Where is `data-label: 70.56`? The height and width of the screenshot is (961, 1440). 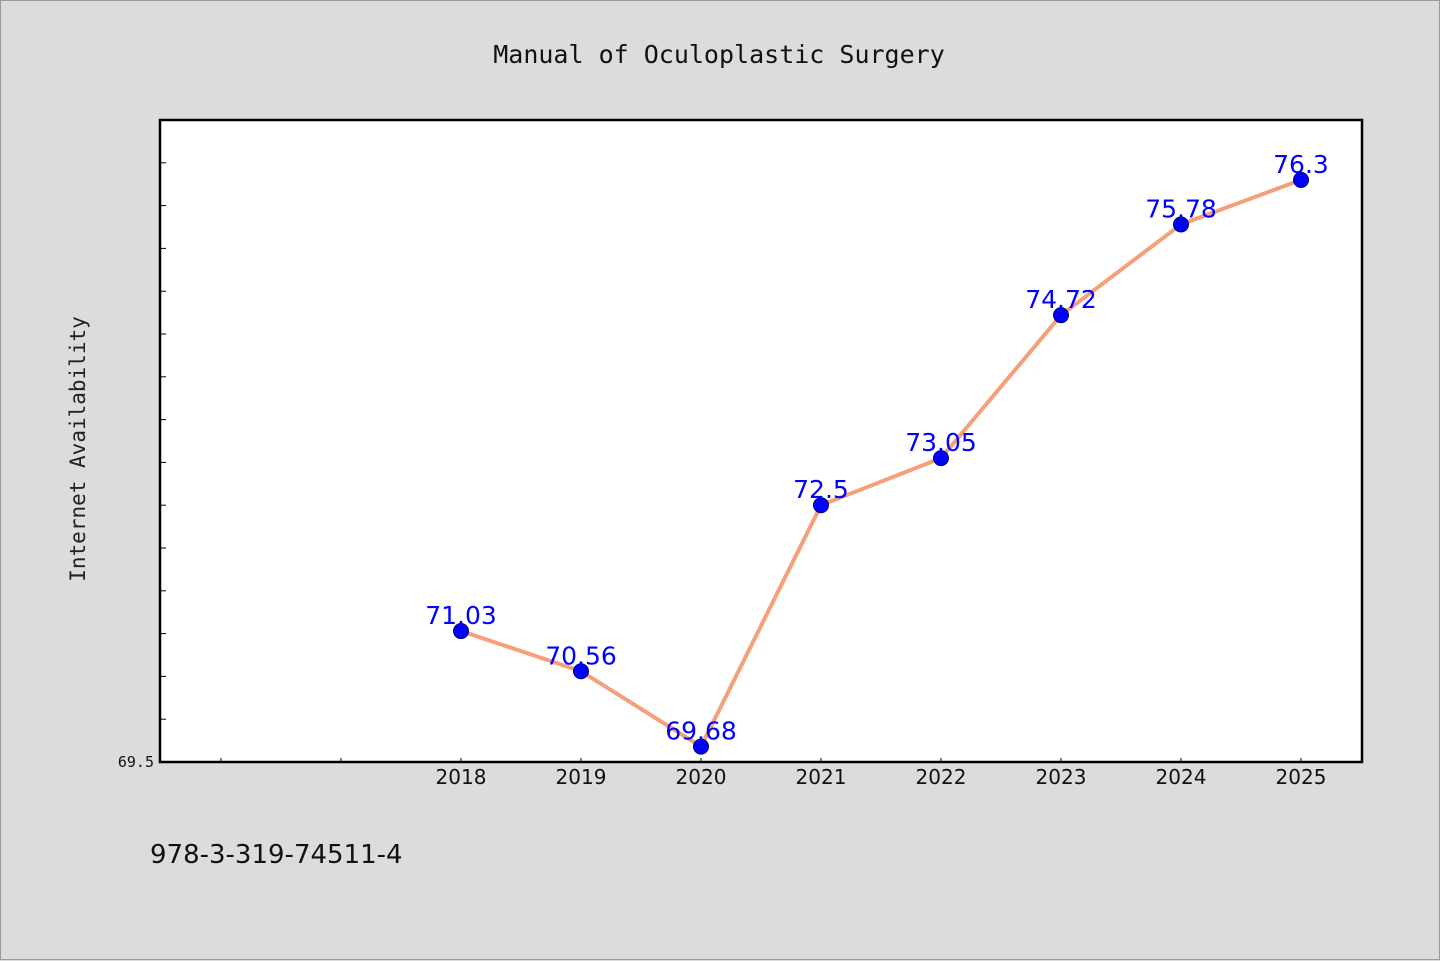
data-label: 70.56 is located at coordinates (581, 655).